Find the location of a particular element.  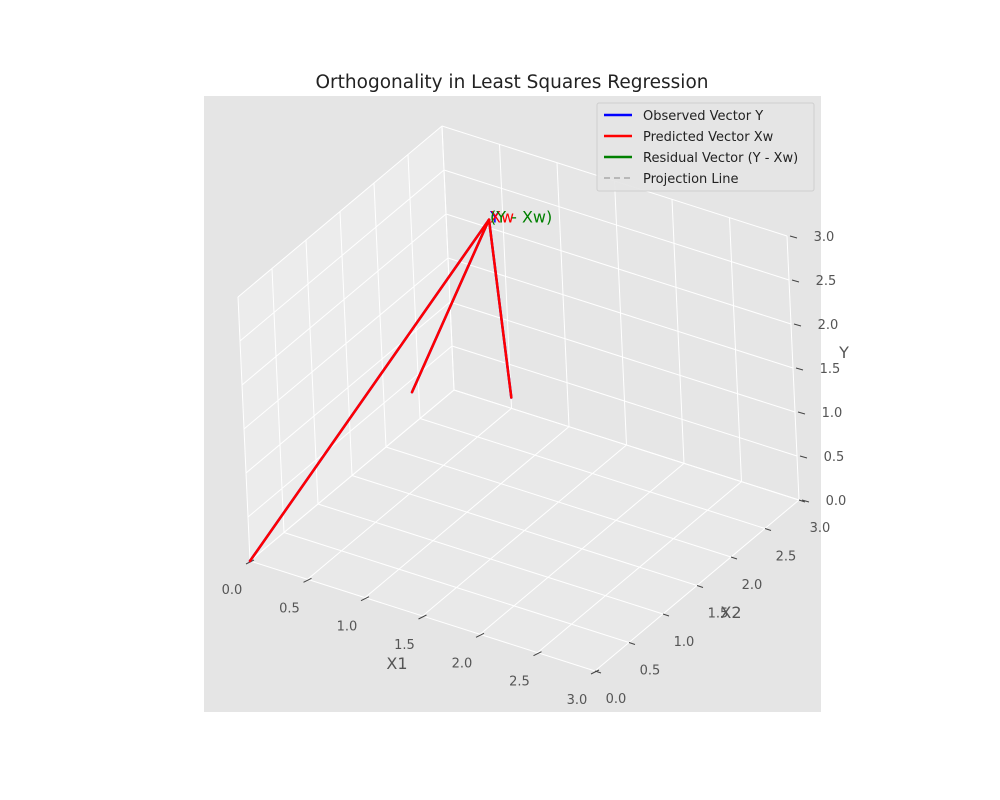

y-tick-label: 3.0 is located at coordinates (820, 528).